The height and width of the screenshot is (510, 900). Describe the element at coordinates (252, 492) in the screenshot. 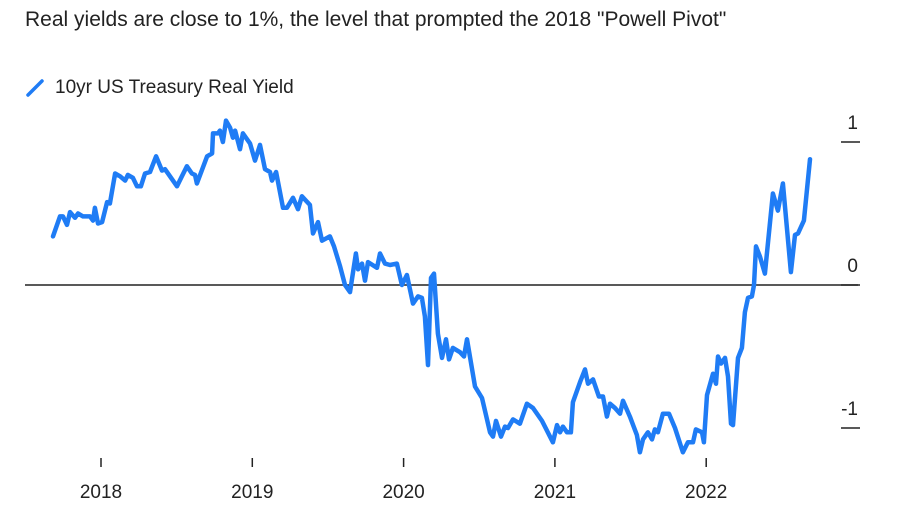

I see `x-tick-label: 2019` at that location.